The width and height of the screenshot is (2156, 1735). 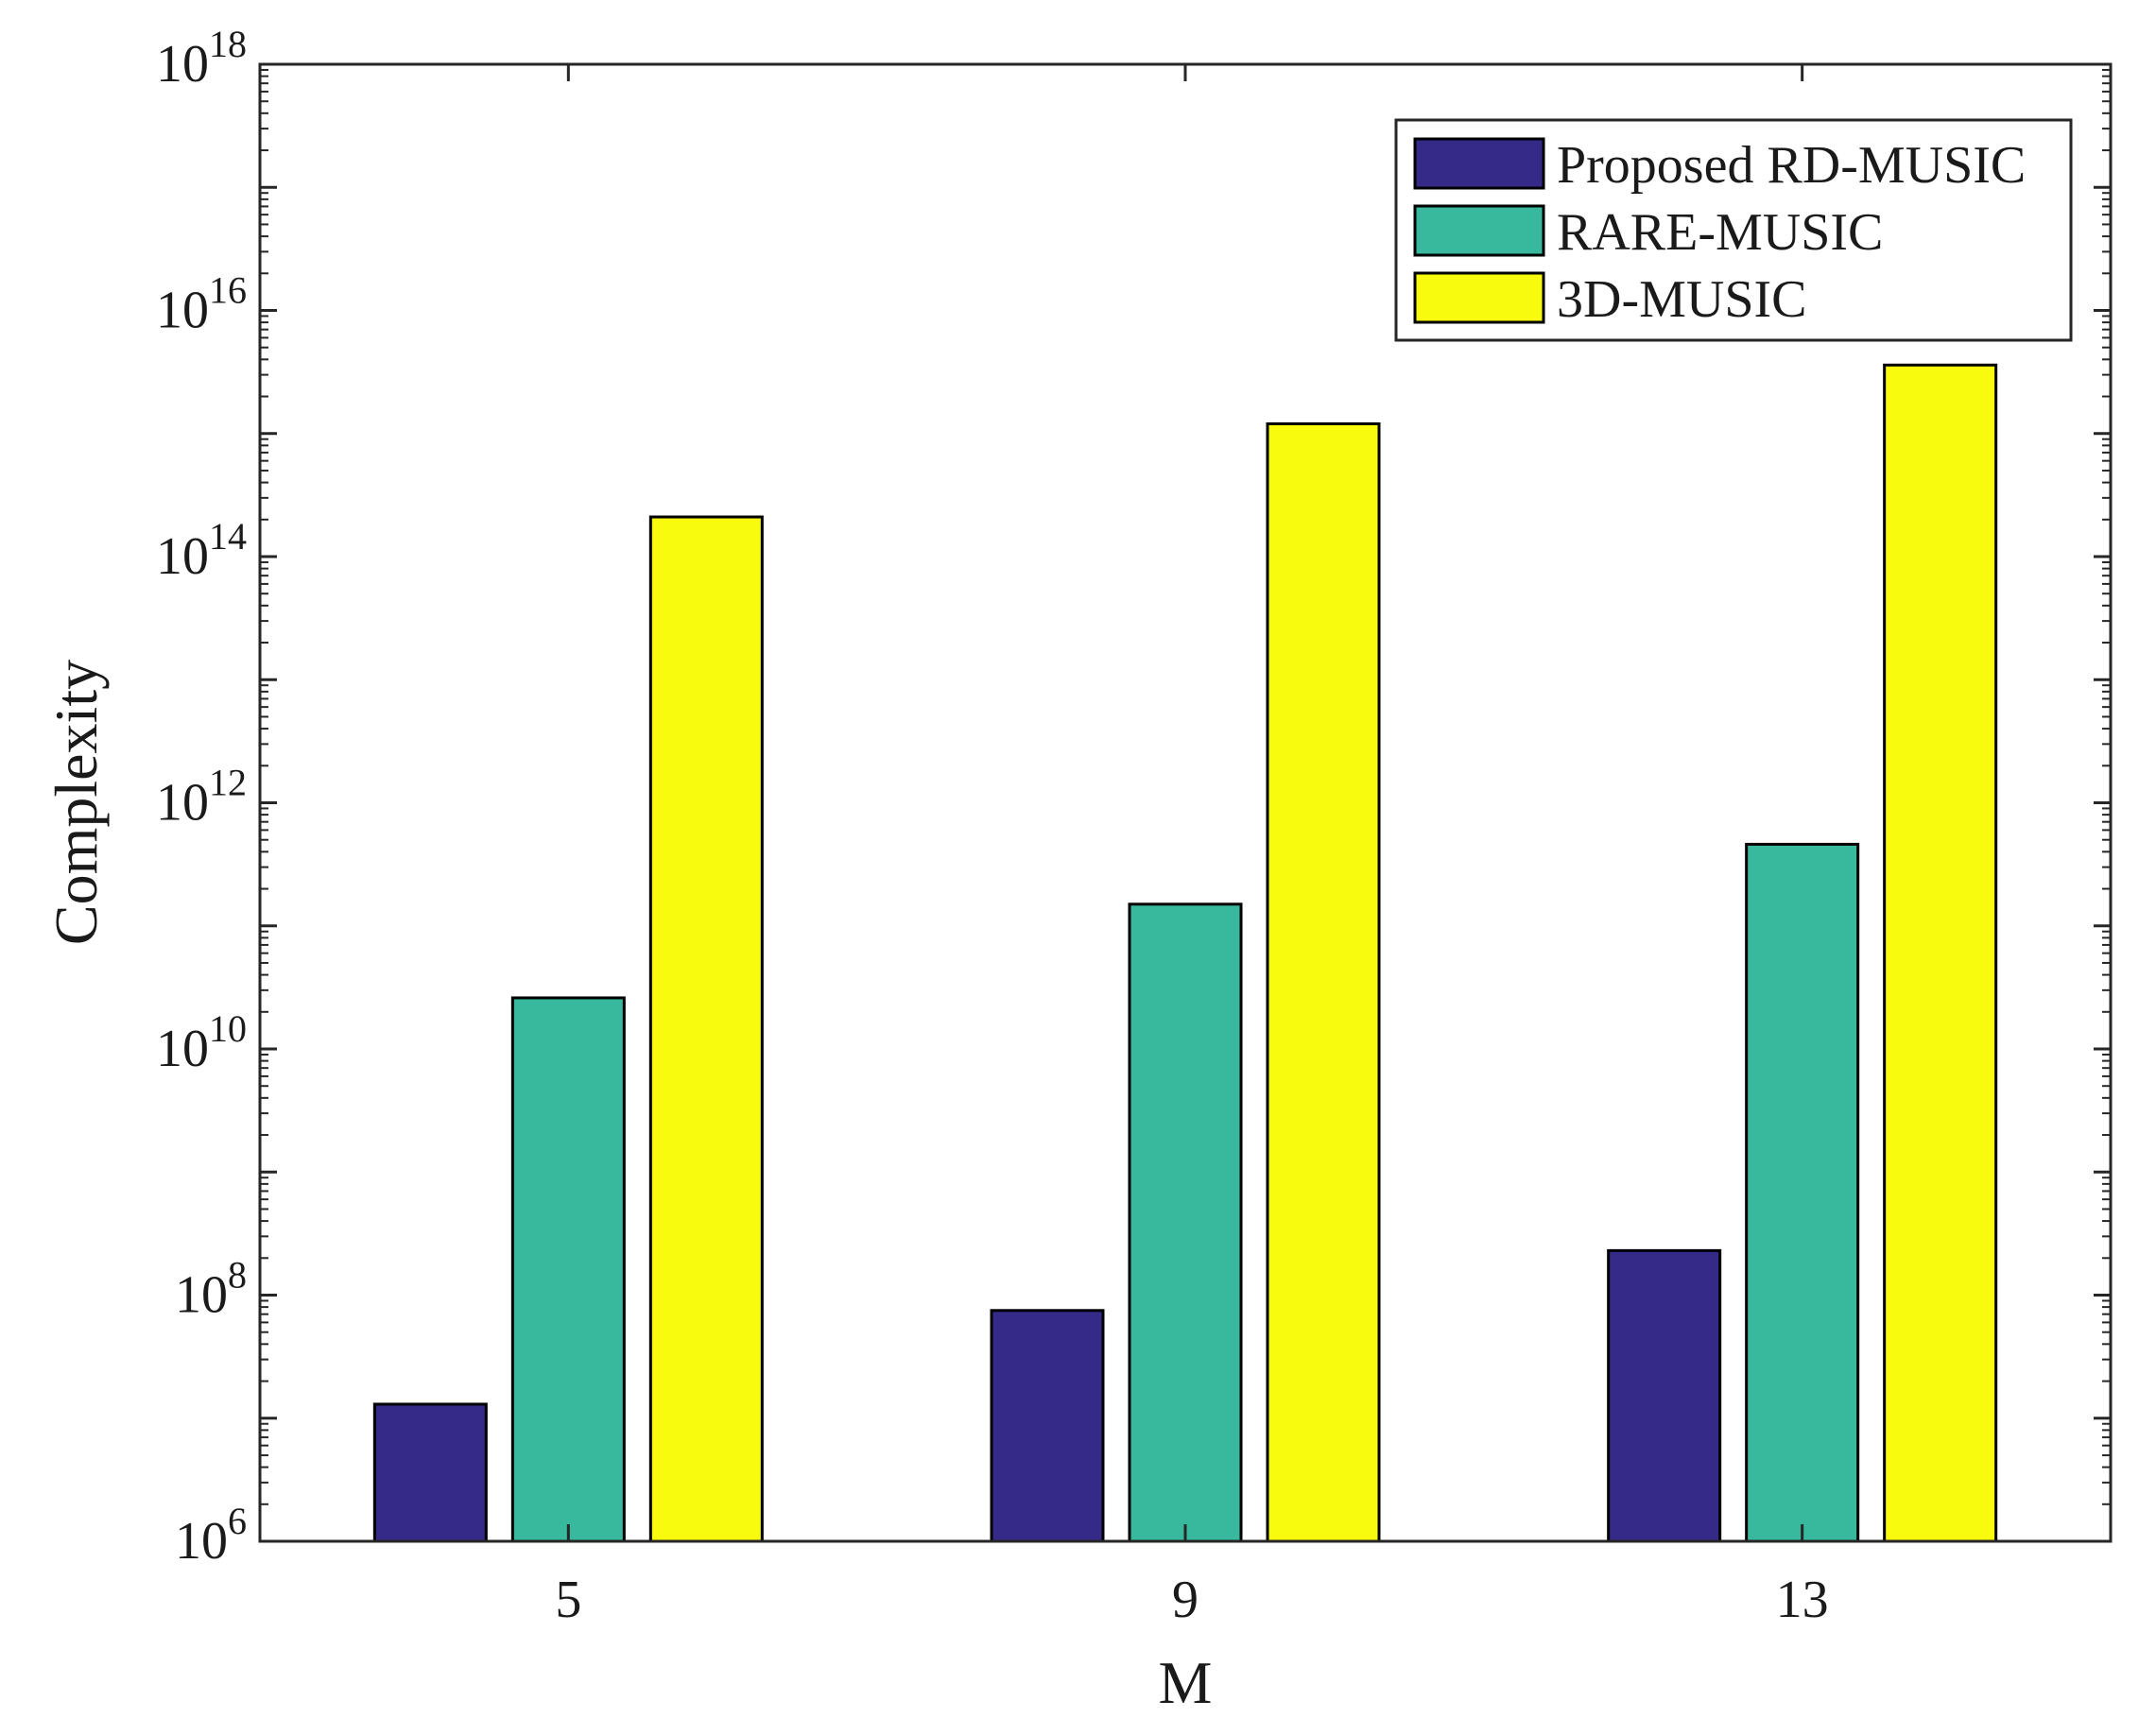 I want to click on legend: Proposed RD-MUSIC RARE-MUSIC 3D-MUSIC, so click(x=1734, y=230).